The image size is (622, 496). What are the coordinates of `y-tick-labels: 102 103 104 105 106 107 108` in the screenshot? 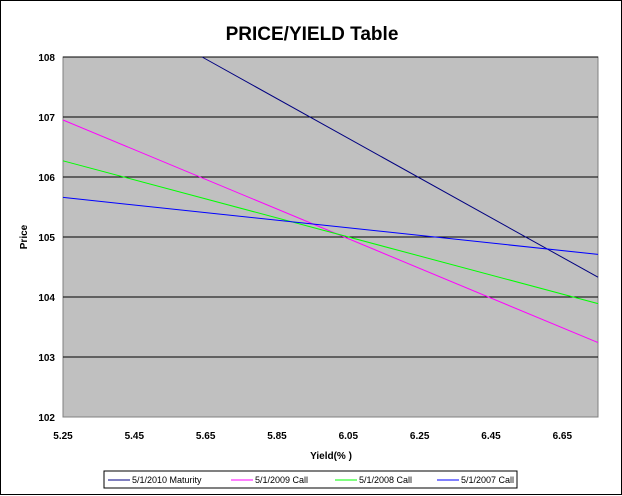 It's located at (46, 238).